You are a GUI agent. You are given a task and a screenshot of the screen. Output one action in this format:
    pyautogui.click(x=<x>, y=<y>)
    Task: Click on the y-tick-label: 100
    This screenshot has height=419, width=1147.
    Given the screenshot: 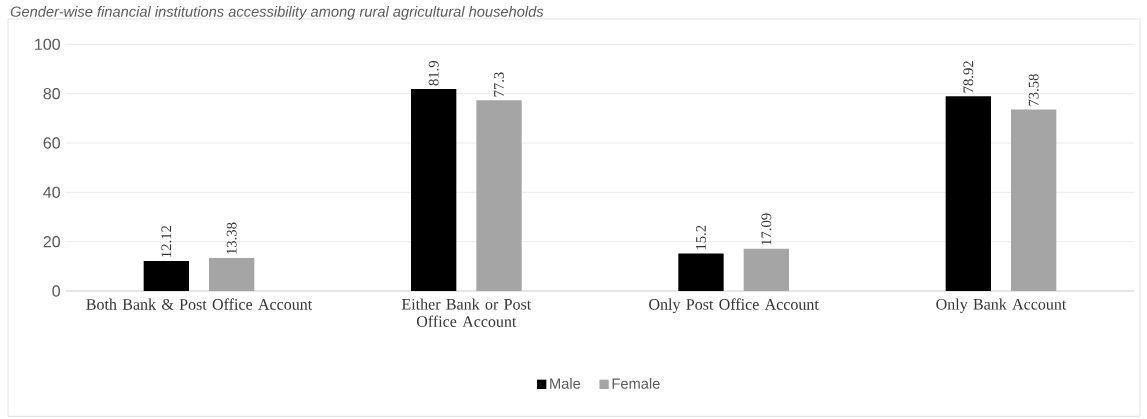 What is the action you would take?
    pyautogui.click(x=47, y=44)
    